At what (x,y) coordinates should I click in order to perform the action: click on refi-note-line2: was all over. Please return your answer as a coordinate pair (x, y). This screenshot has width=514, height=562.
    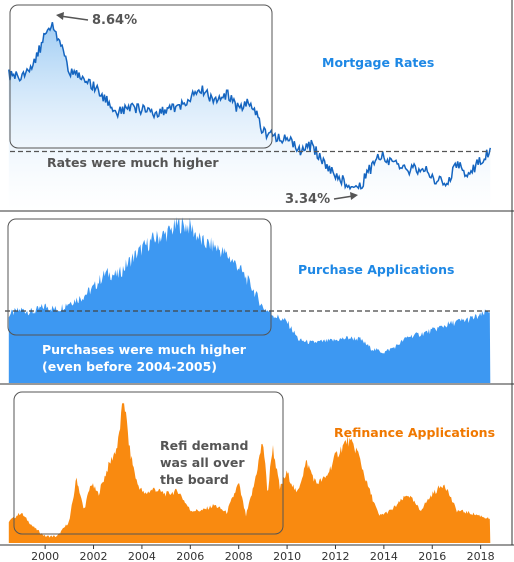
    Looking at the image, I should click on (202, 462).